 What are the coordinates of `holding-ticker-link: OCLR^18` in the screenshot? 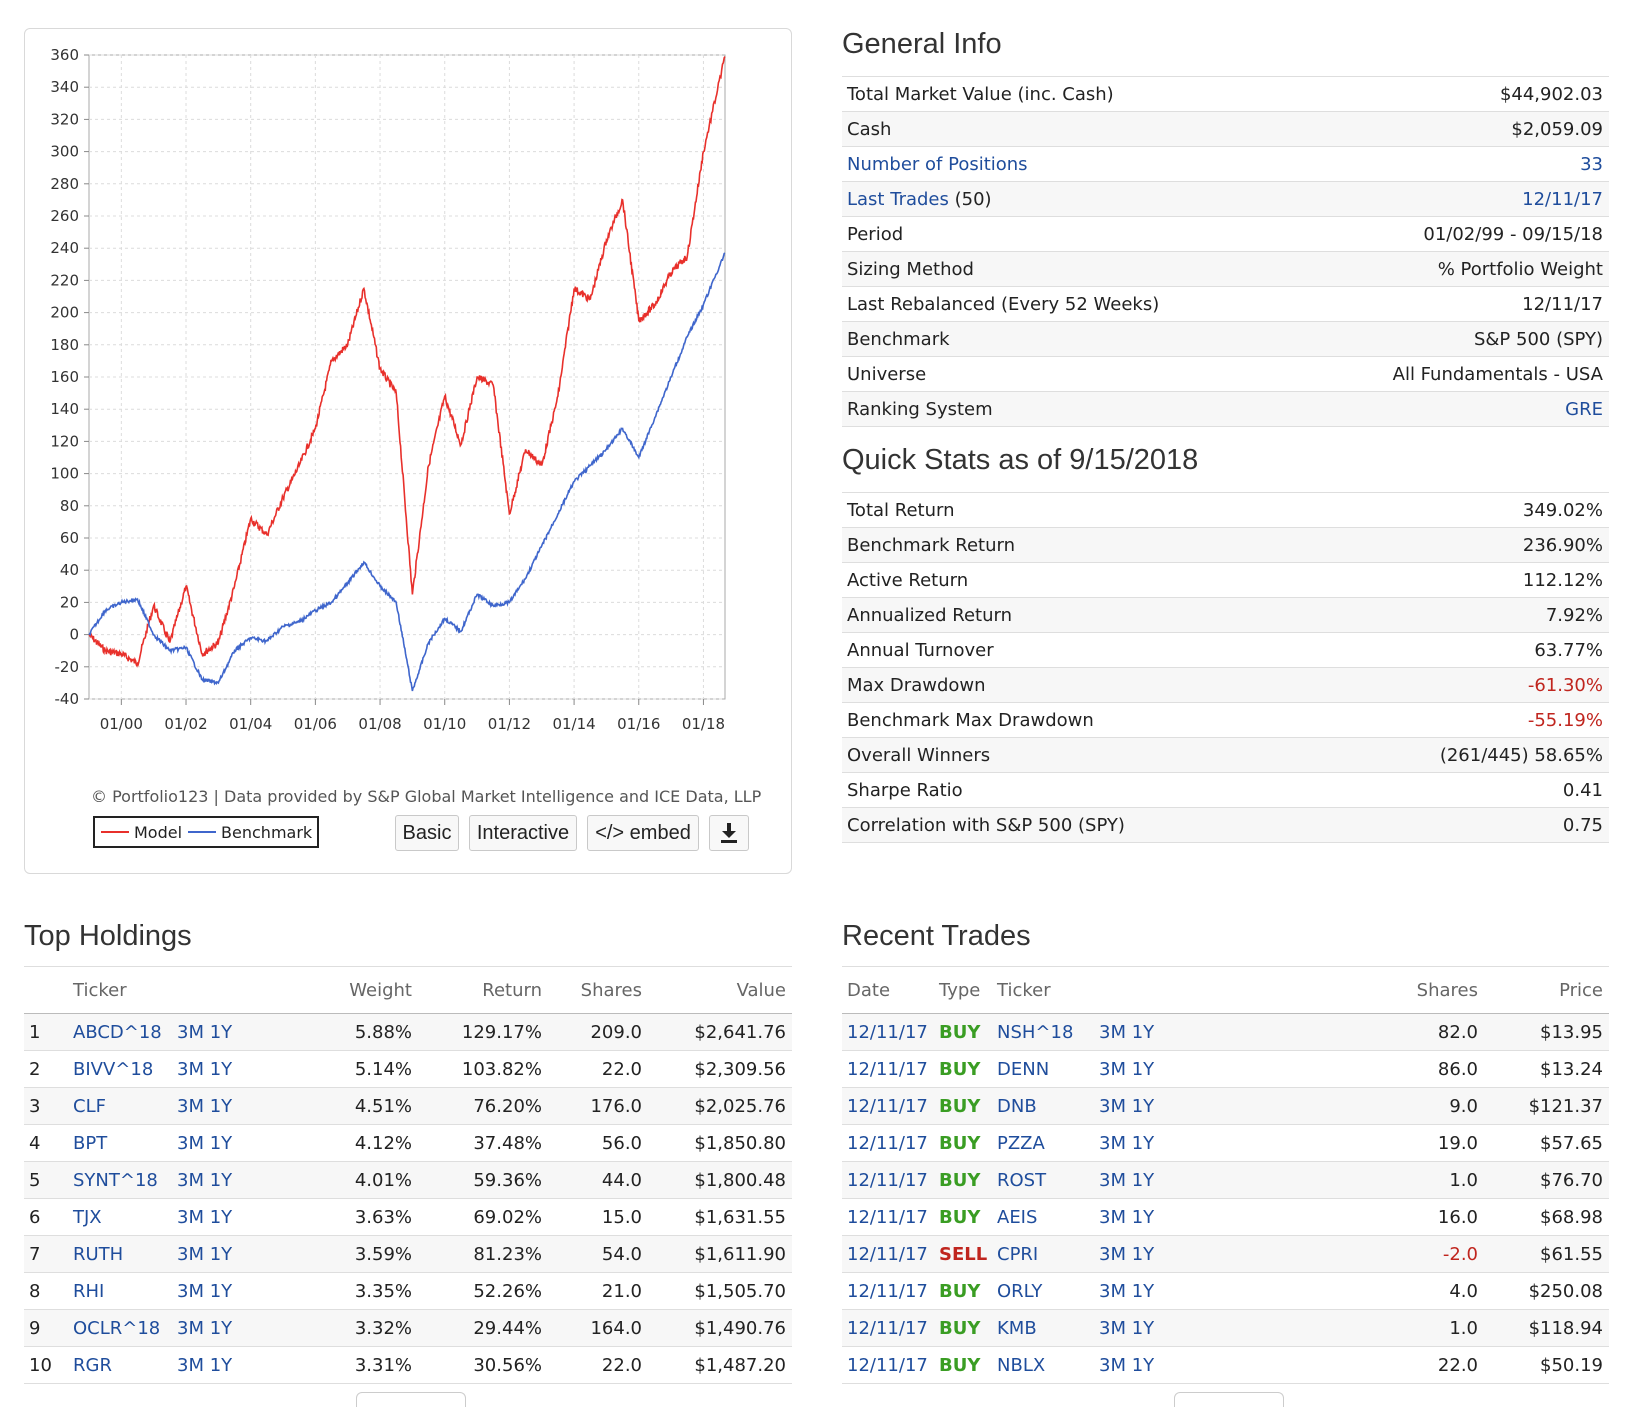 It's located at (124, 1328).